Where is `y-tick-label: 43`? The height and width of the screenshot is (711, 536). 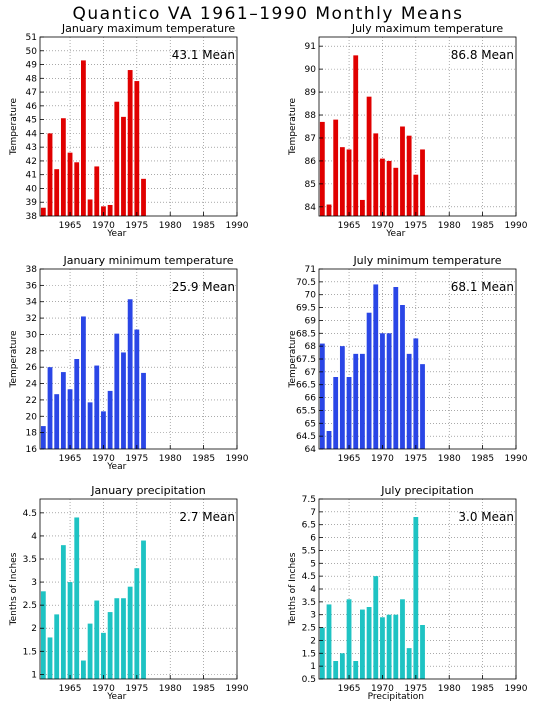 y-tick-label: 43 is located at coordinates (31, 148).